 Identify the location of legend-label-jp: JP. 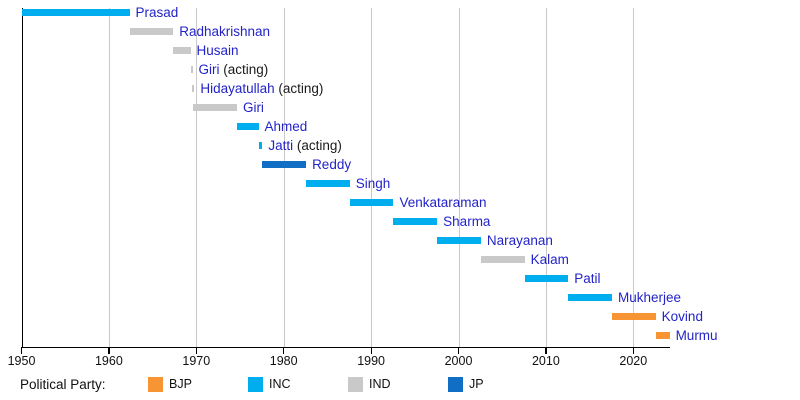
(476, 384).